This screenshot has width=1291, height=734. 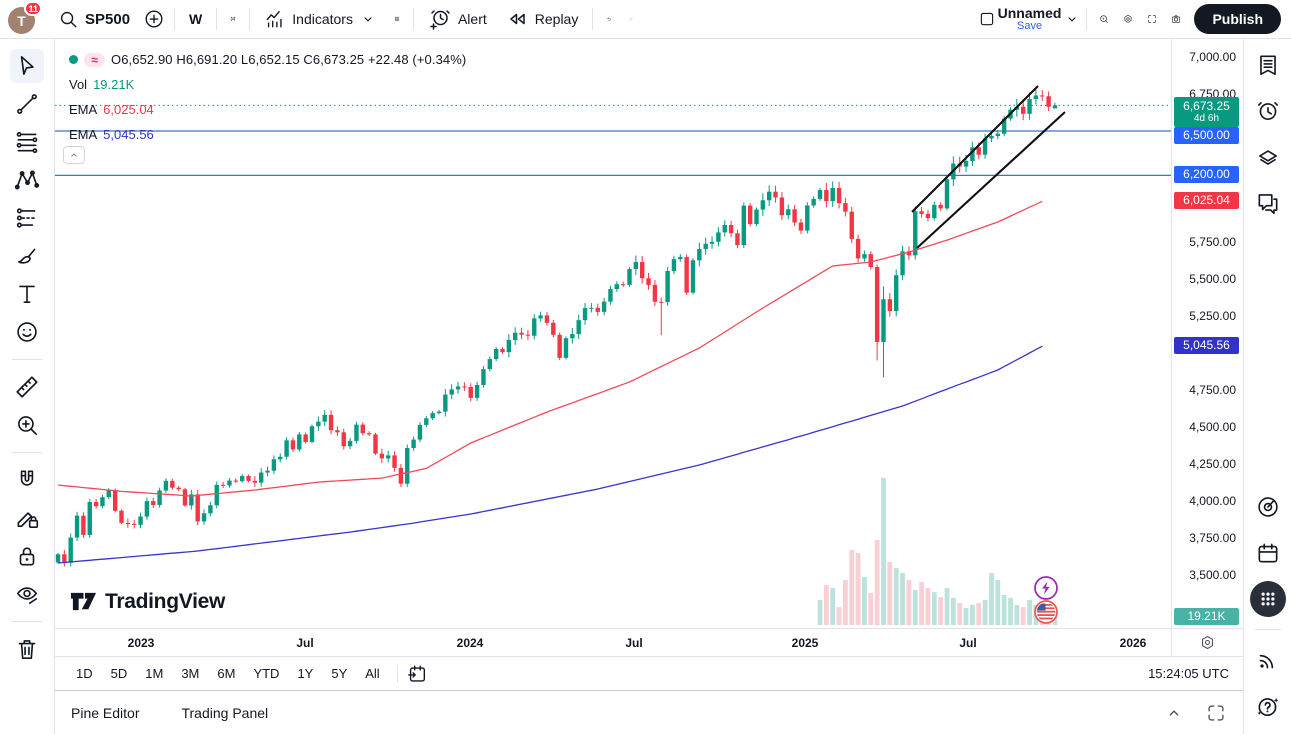 I want to click on sidebar-help-button, so click(x=1268, y=706).